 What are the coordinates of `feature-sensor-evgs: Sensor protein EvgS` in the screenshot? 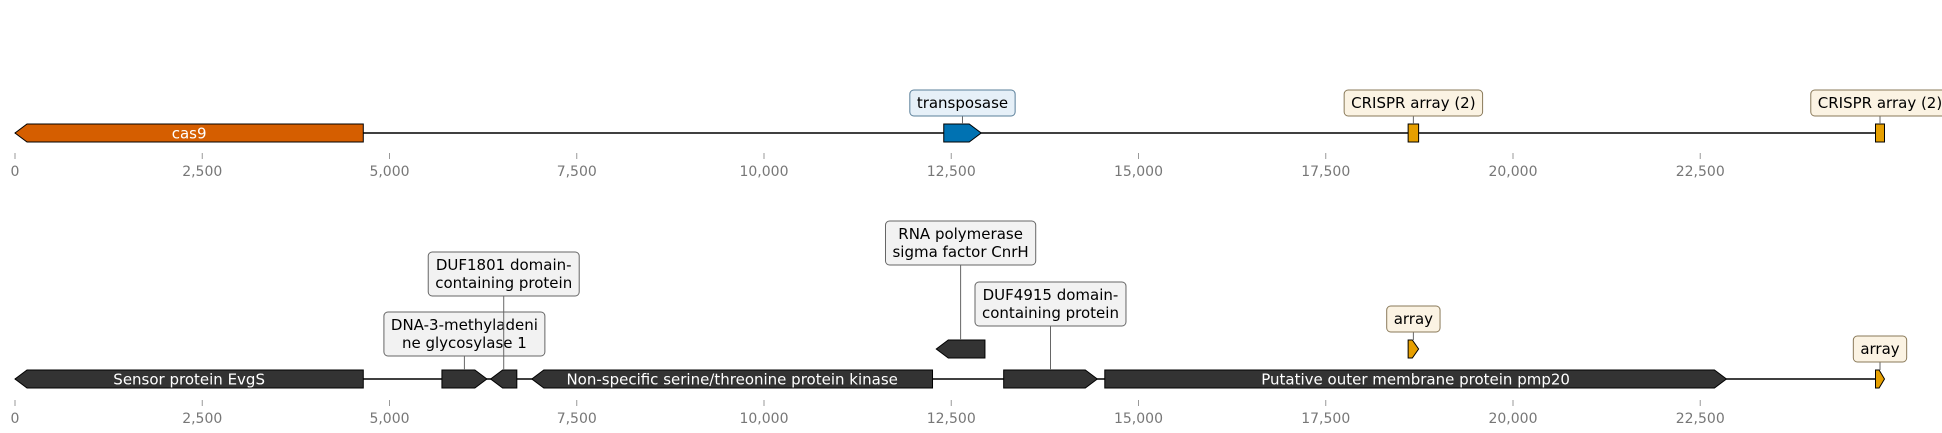 It's located at (189, 379).